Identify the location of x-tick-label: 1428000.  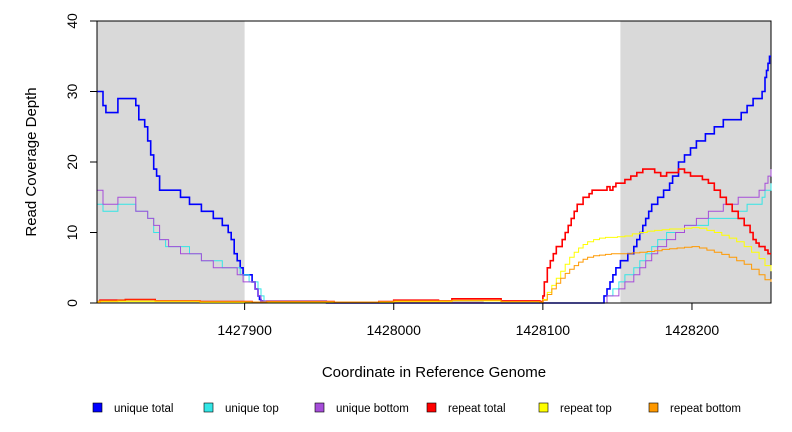
(393, 330).